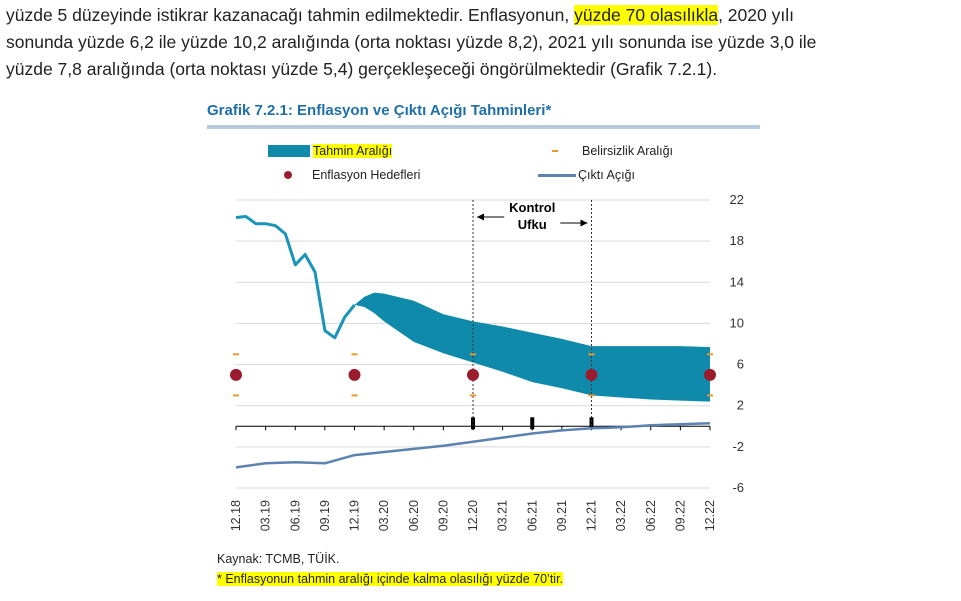  I want to click on x-tick-label: 03.20, so click(384, 515).